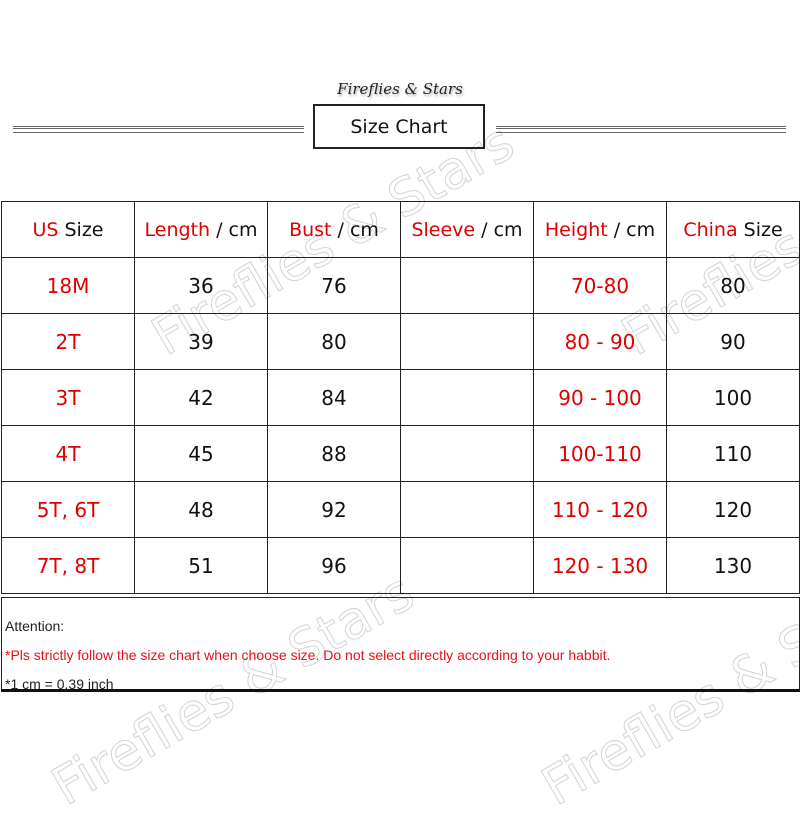 The height and width of the screenshot is (818, 800). Describe the element at coordinates (334, 565) in the screenshot. I see `table-cell: 96` at that location.